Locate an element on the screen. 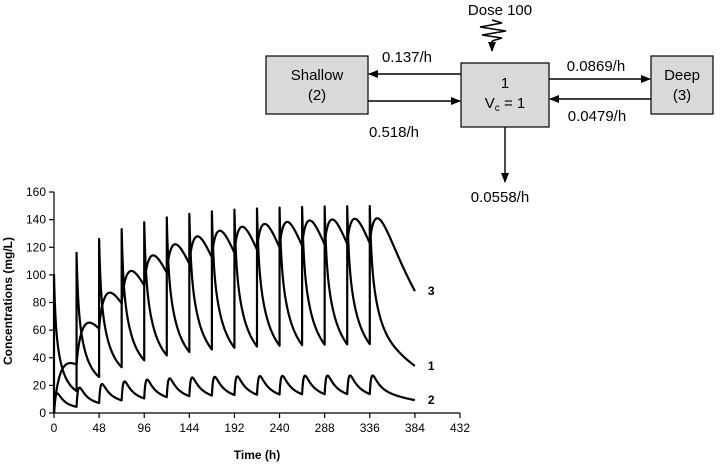 The image size is (720, 464). x-tick-label: 432 is located at coordinates (460, 428).